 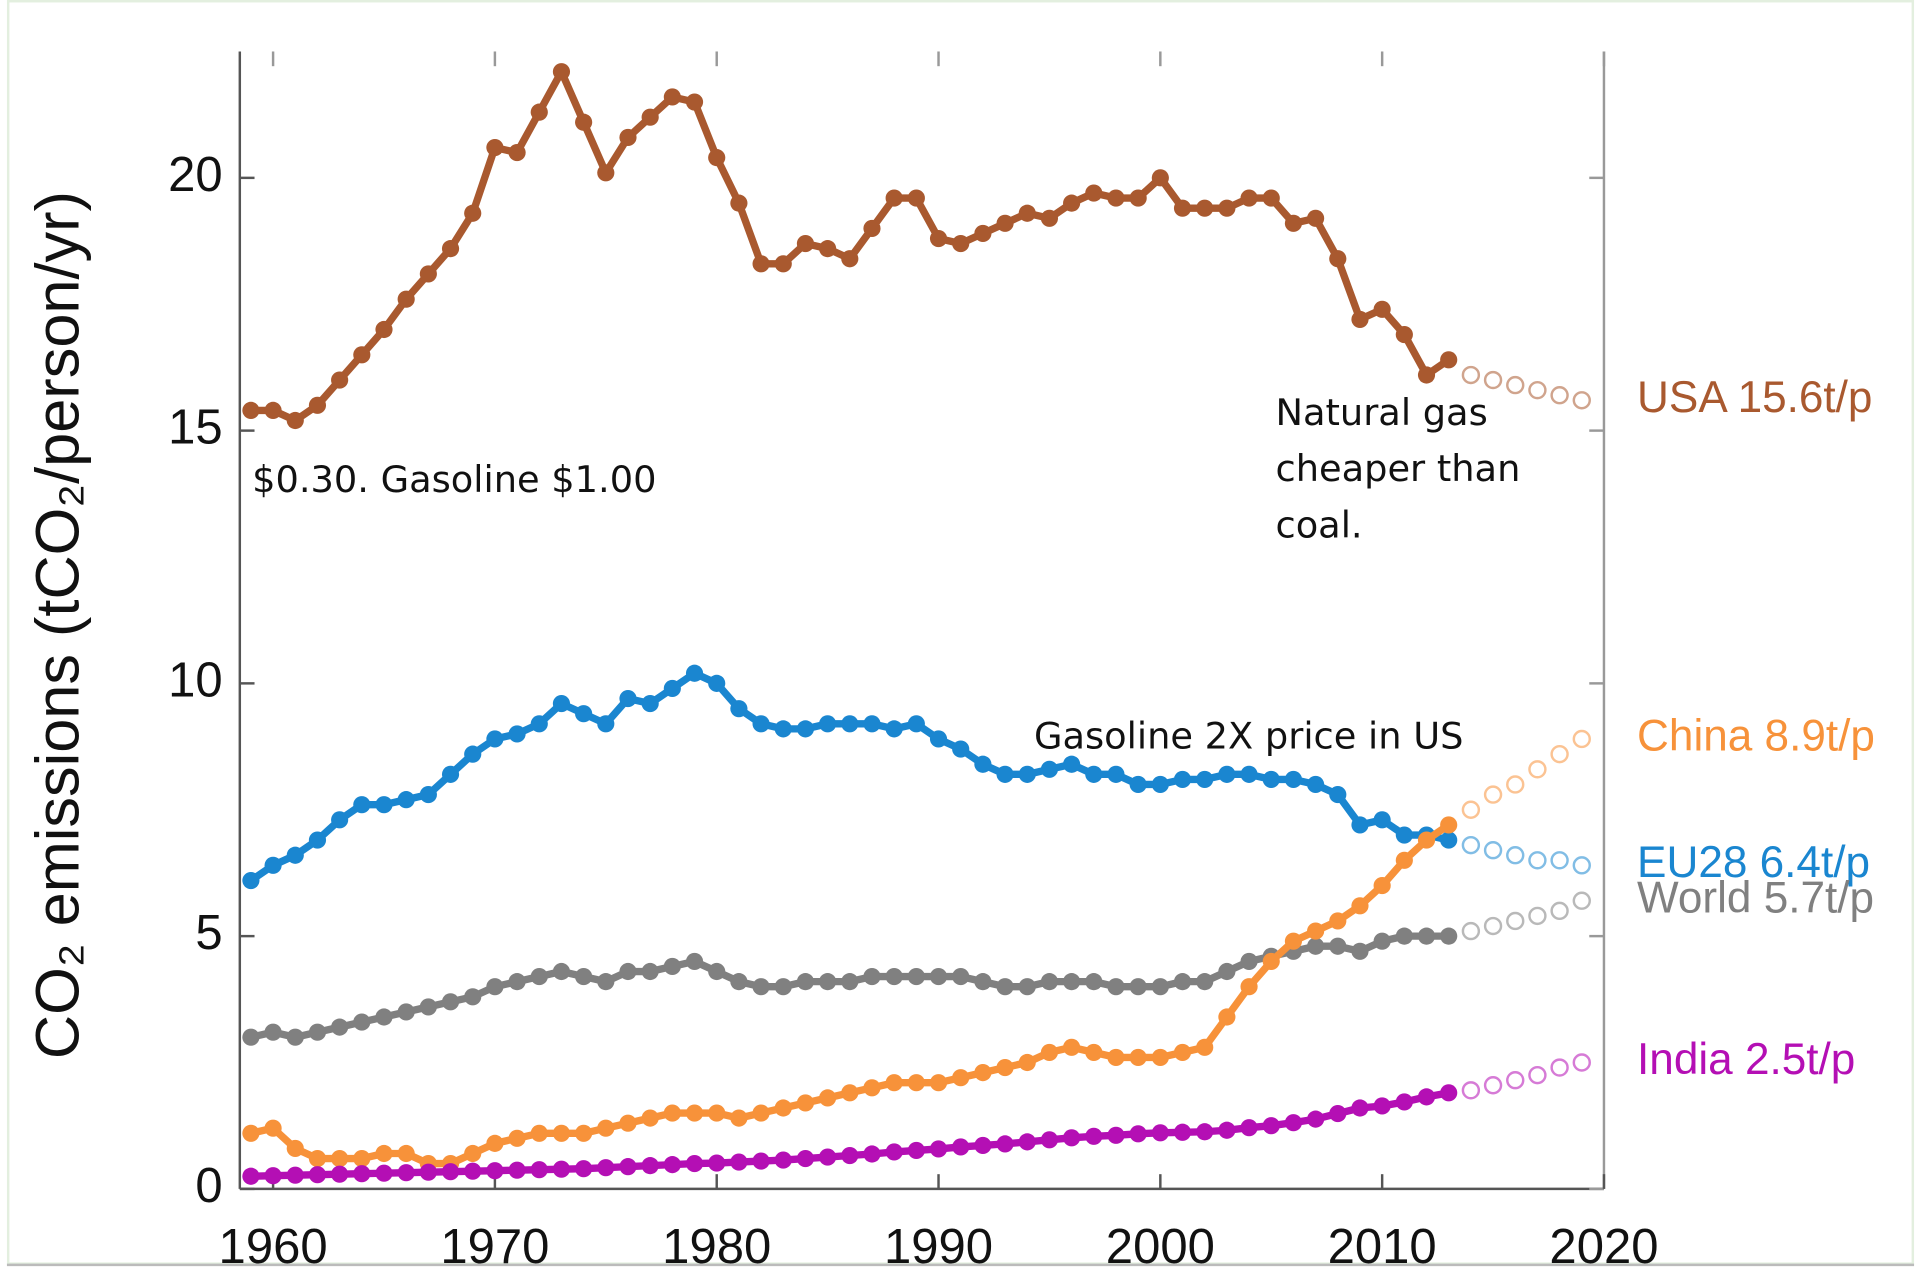 What do you see at coordinates (1756, 736) in the screenshot?
I see `series-label: China 8.9t/p` at bounding box center [1756, 736].